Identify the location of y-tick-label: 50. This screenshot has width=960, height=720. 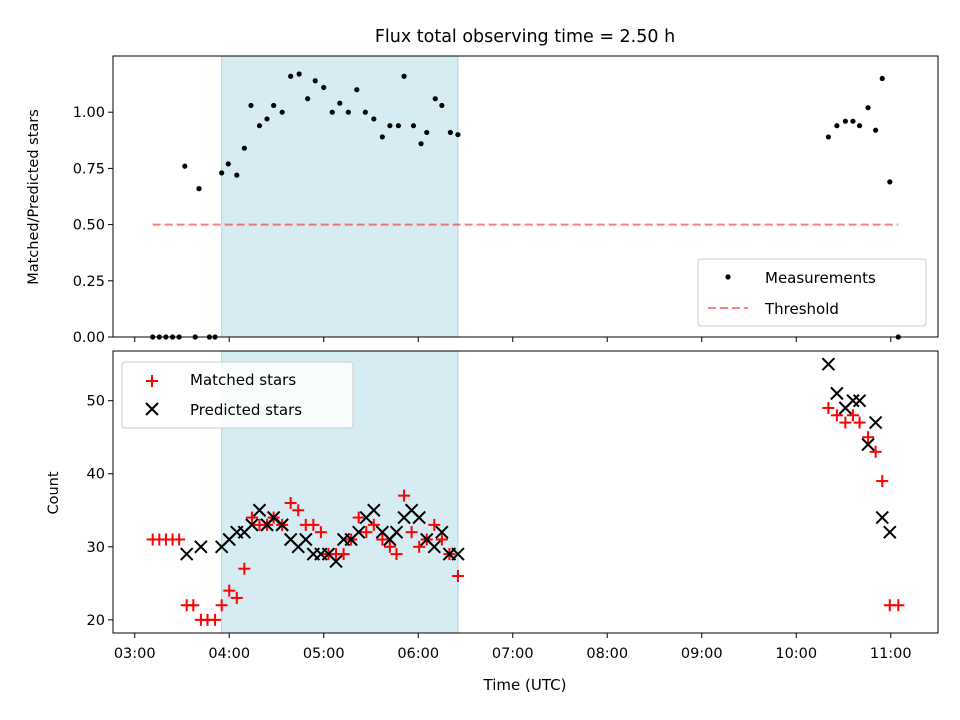
(96, 402).